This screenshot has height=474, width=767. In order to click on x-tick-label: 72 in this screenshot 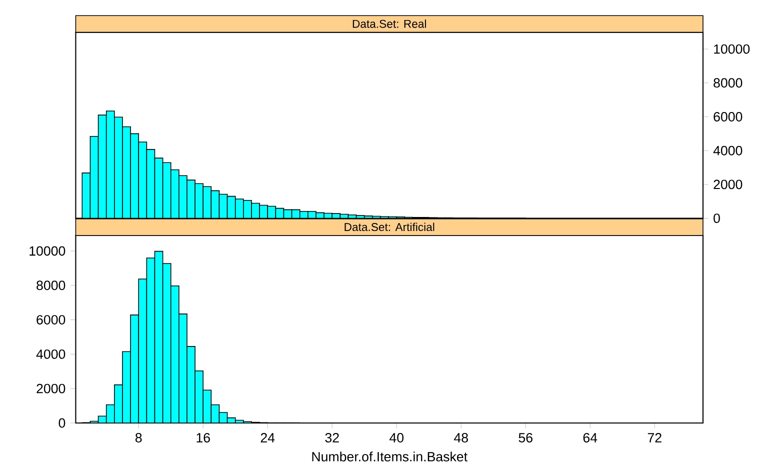, I will do `click(655, 437)`.